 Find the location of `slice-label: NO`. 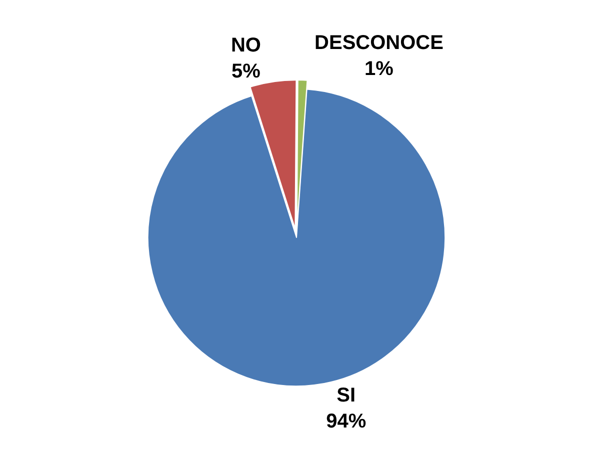

slice-label: NO is located at coordinates (245, 45).